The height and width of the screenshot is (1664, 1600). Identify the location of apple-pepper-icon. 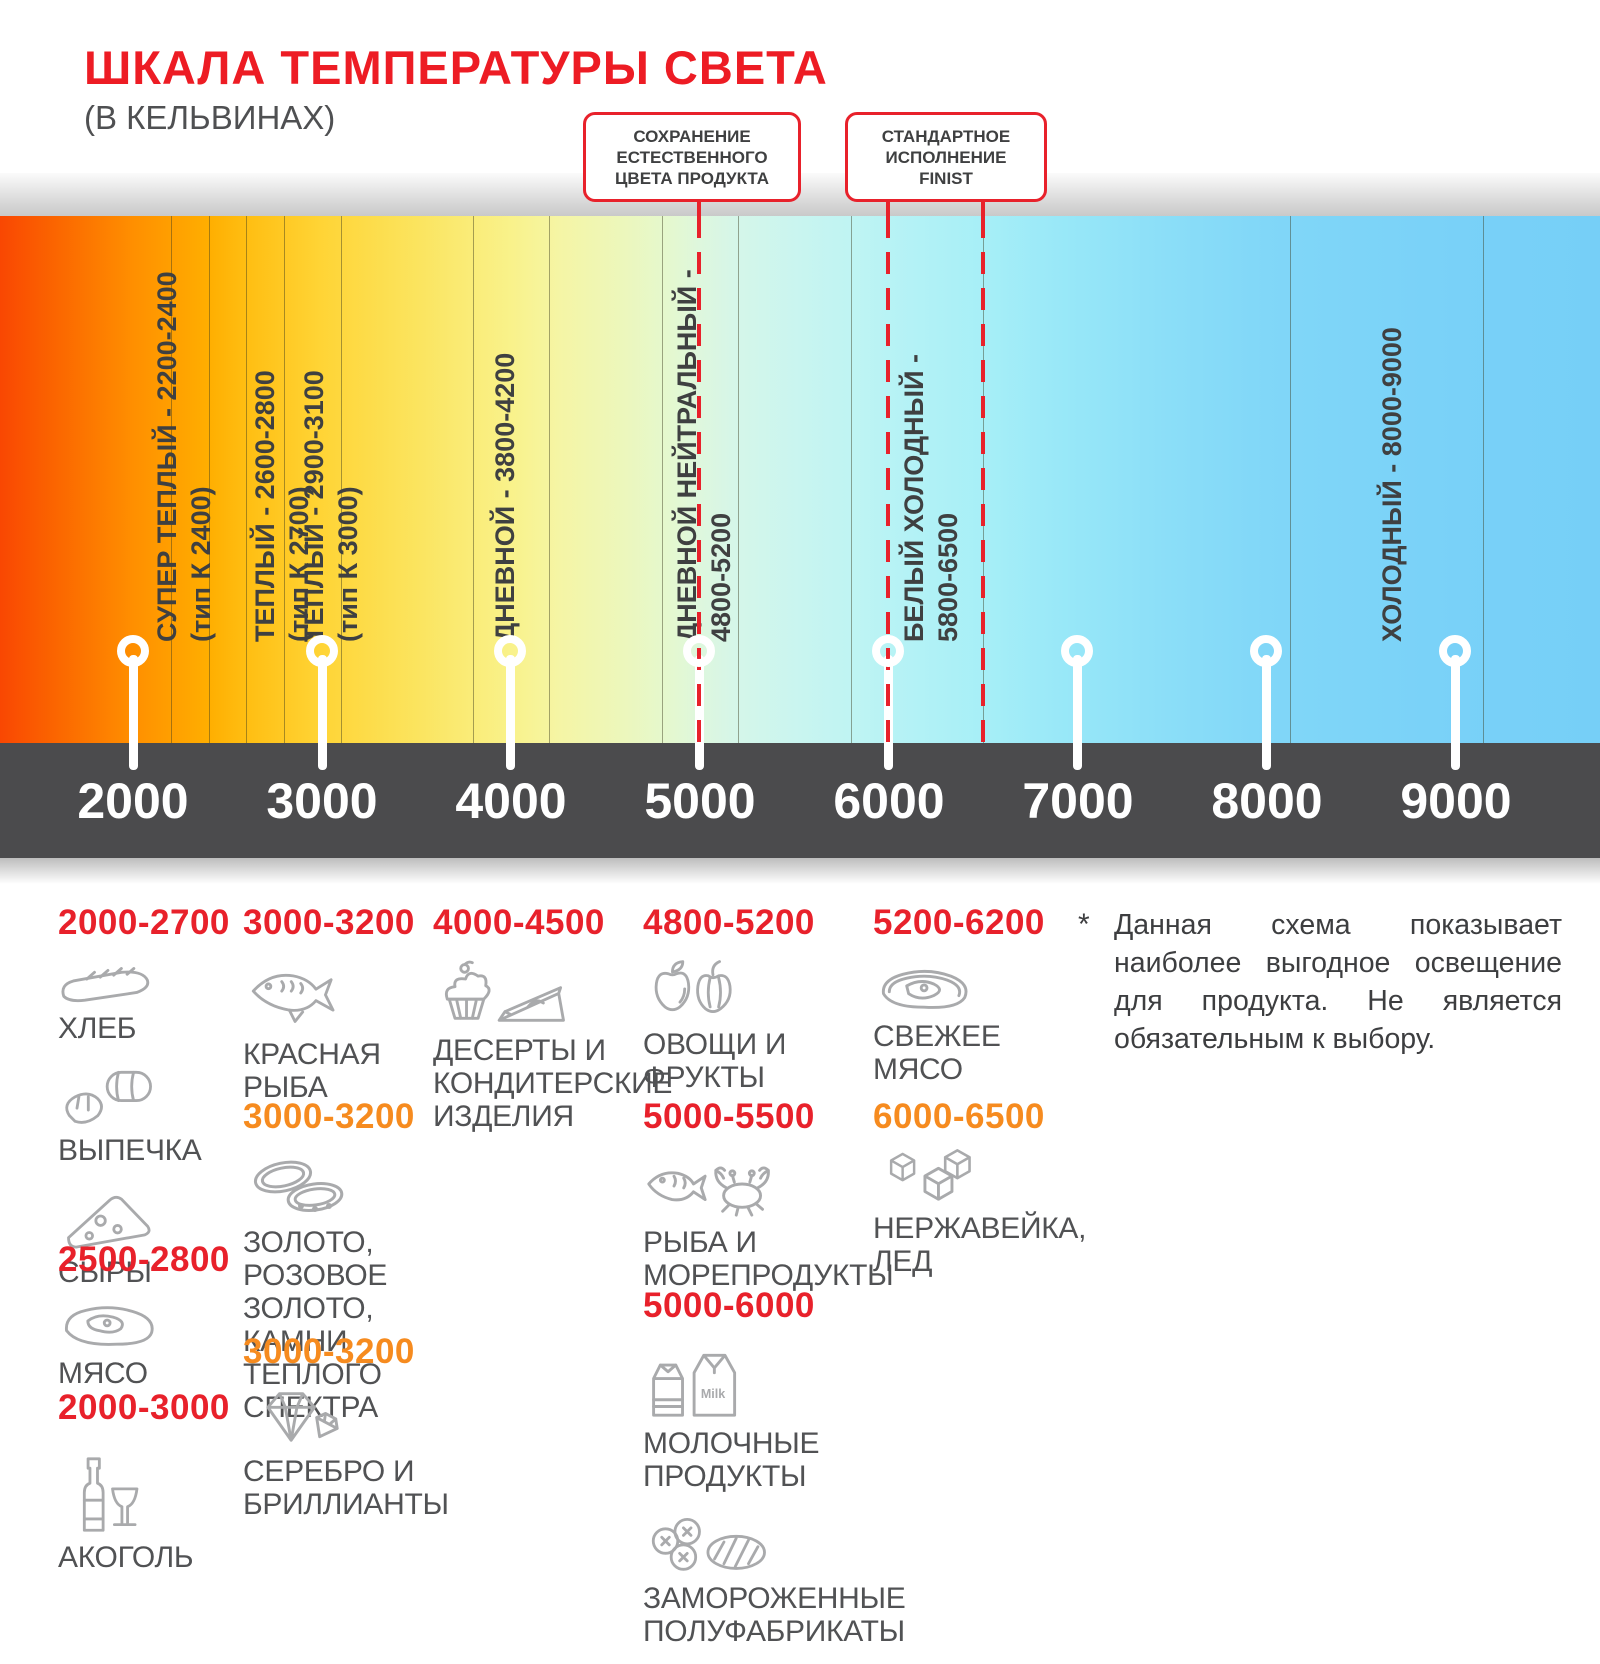
(693, 986).